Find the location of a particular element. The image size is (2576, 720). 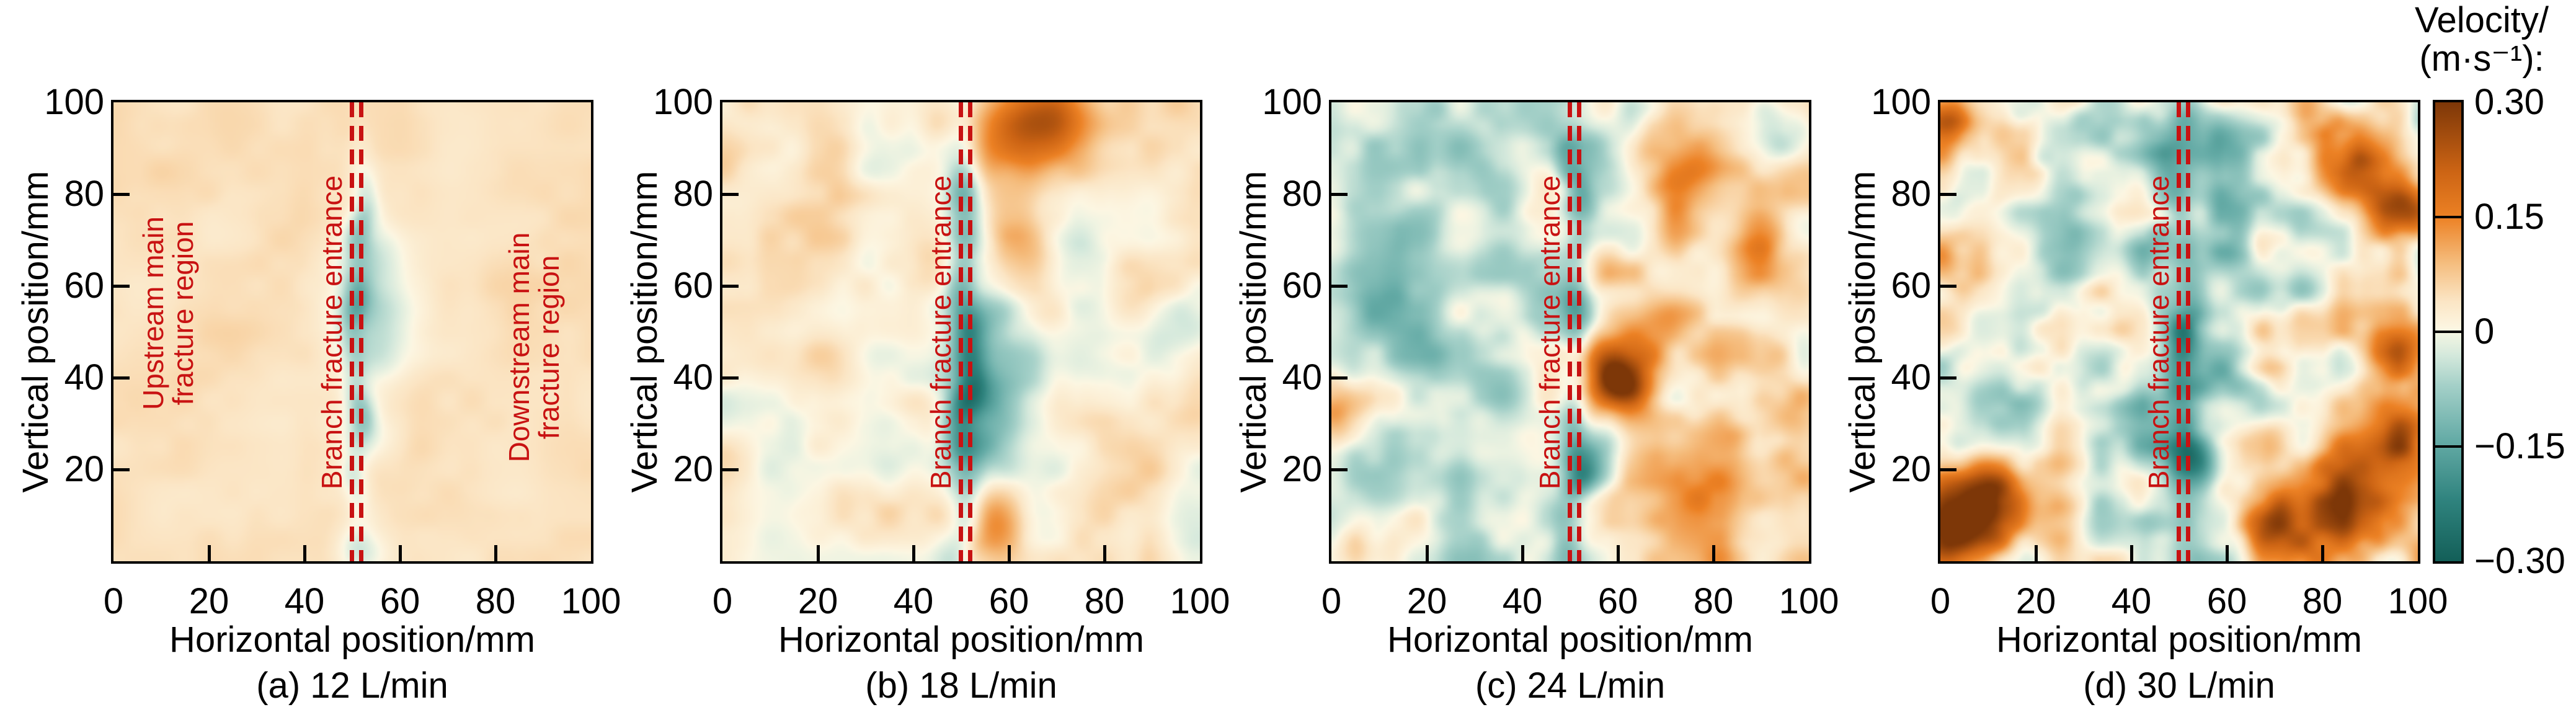

panel-caption: (a) 12 L/min is located at coordinates (352, 685).